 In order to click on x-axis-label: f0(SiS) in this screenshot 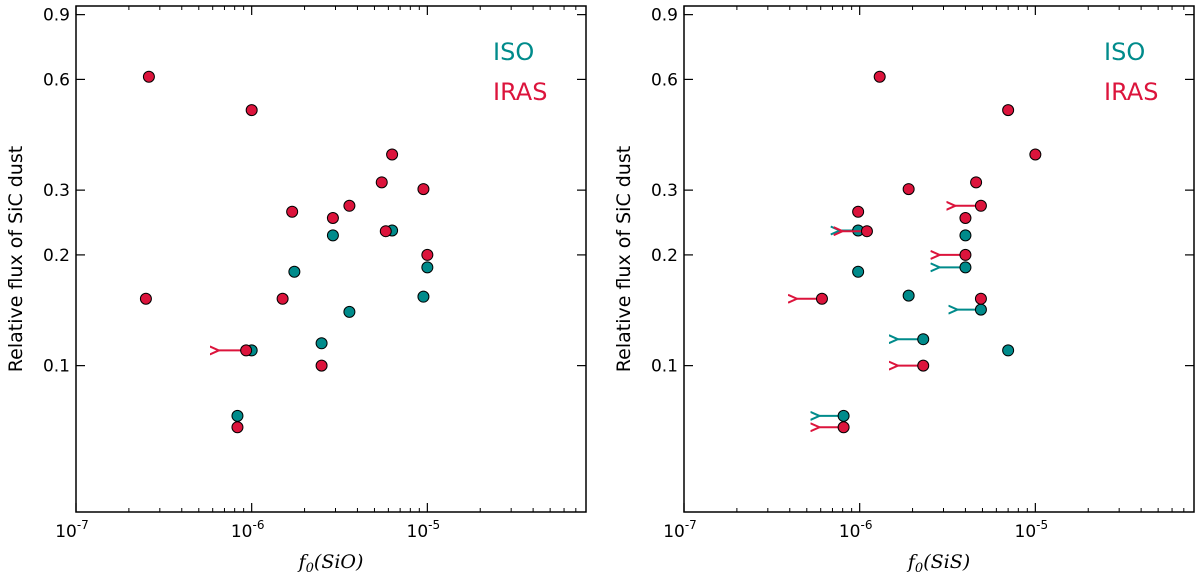, I will do `click(938, 563)`.